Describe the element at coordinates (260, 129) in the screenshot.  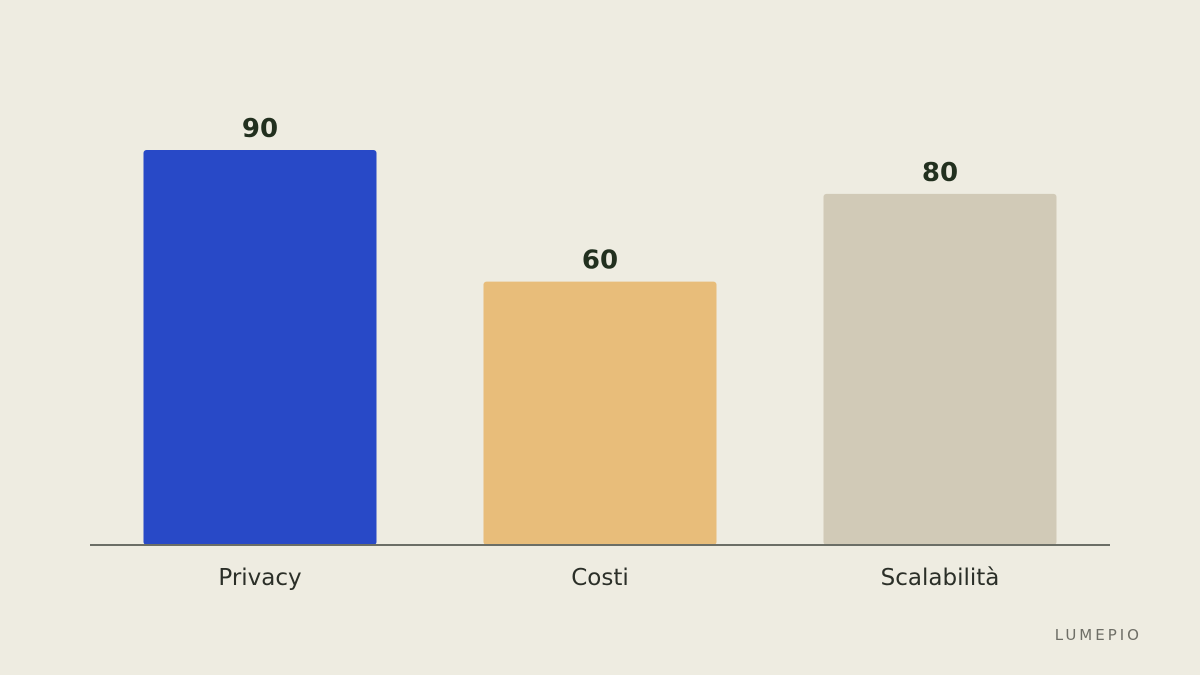
I see `data-label-0: 90` at that location.